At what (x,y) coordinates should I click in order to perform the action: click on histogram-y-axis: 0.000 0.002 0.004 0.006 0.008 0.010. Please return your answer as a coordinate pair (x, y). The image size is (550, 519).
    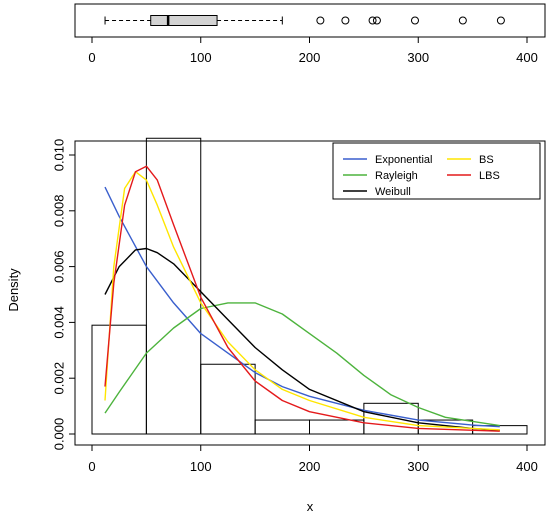
    Looking at the image, I should click on (63, 295).